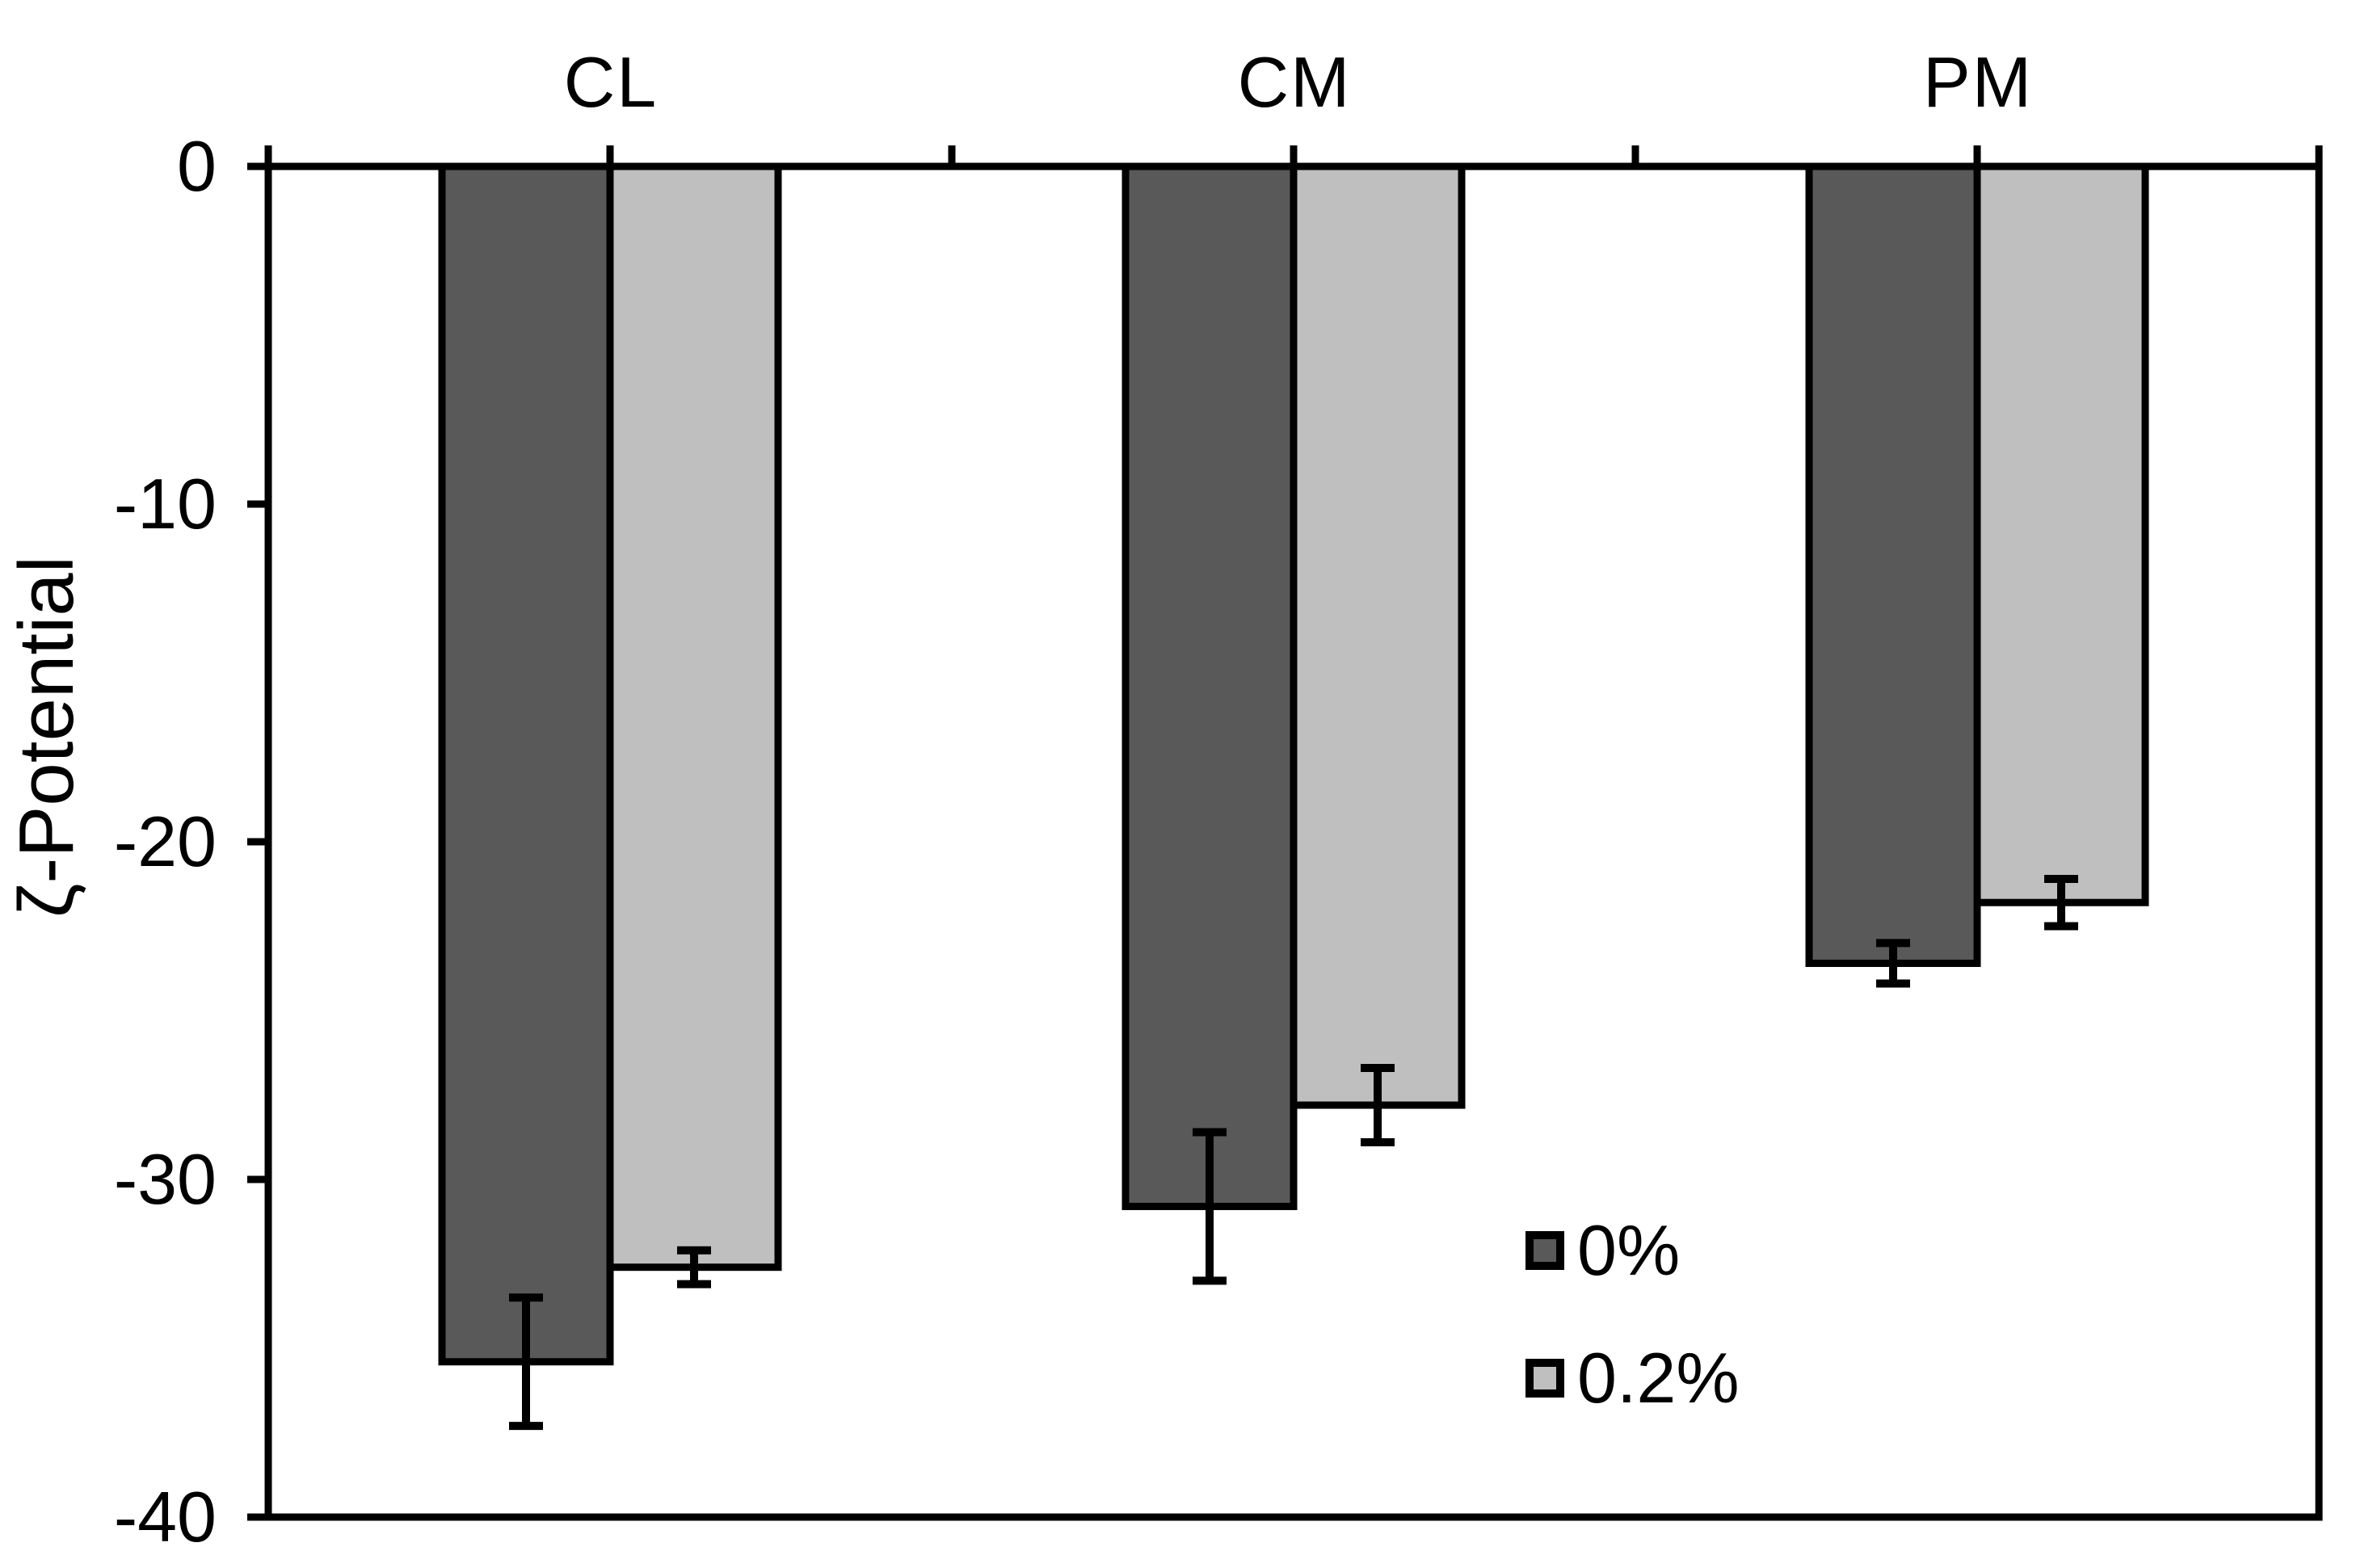  Describe the element at coordinates (1378, 635) in the screenshot. I see `bar-CM-0.2%` at that location.